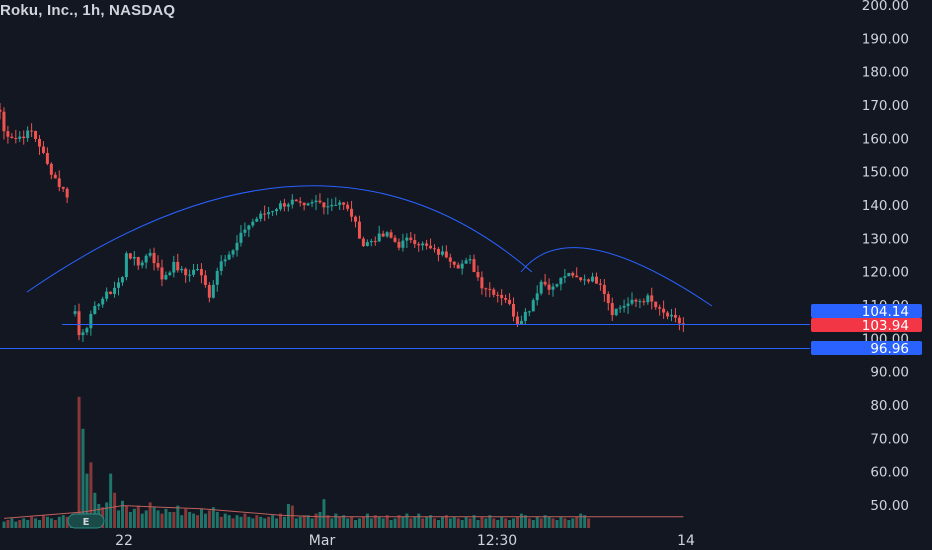 This screenshot has width=932, height=550. Describe the element at coordinates (885, 206) in the screenshot. I see `y-tick-label: 140.00` at that location.